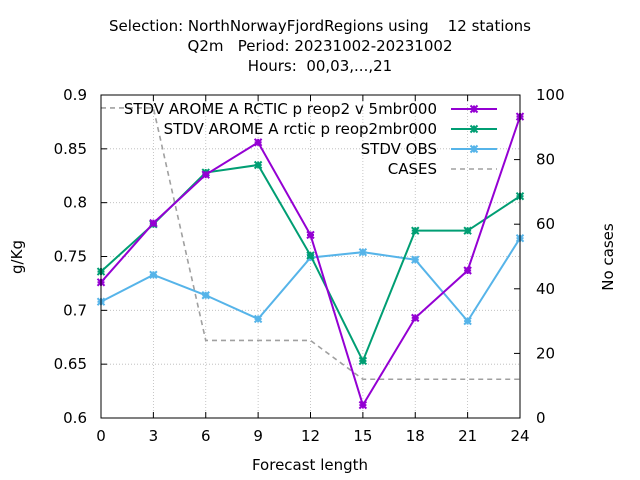 Image resolution: width=640 pixels, height=480 pixels. I want to click on y-tick-label: 0.8, so click(75, 203).